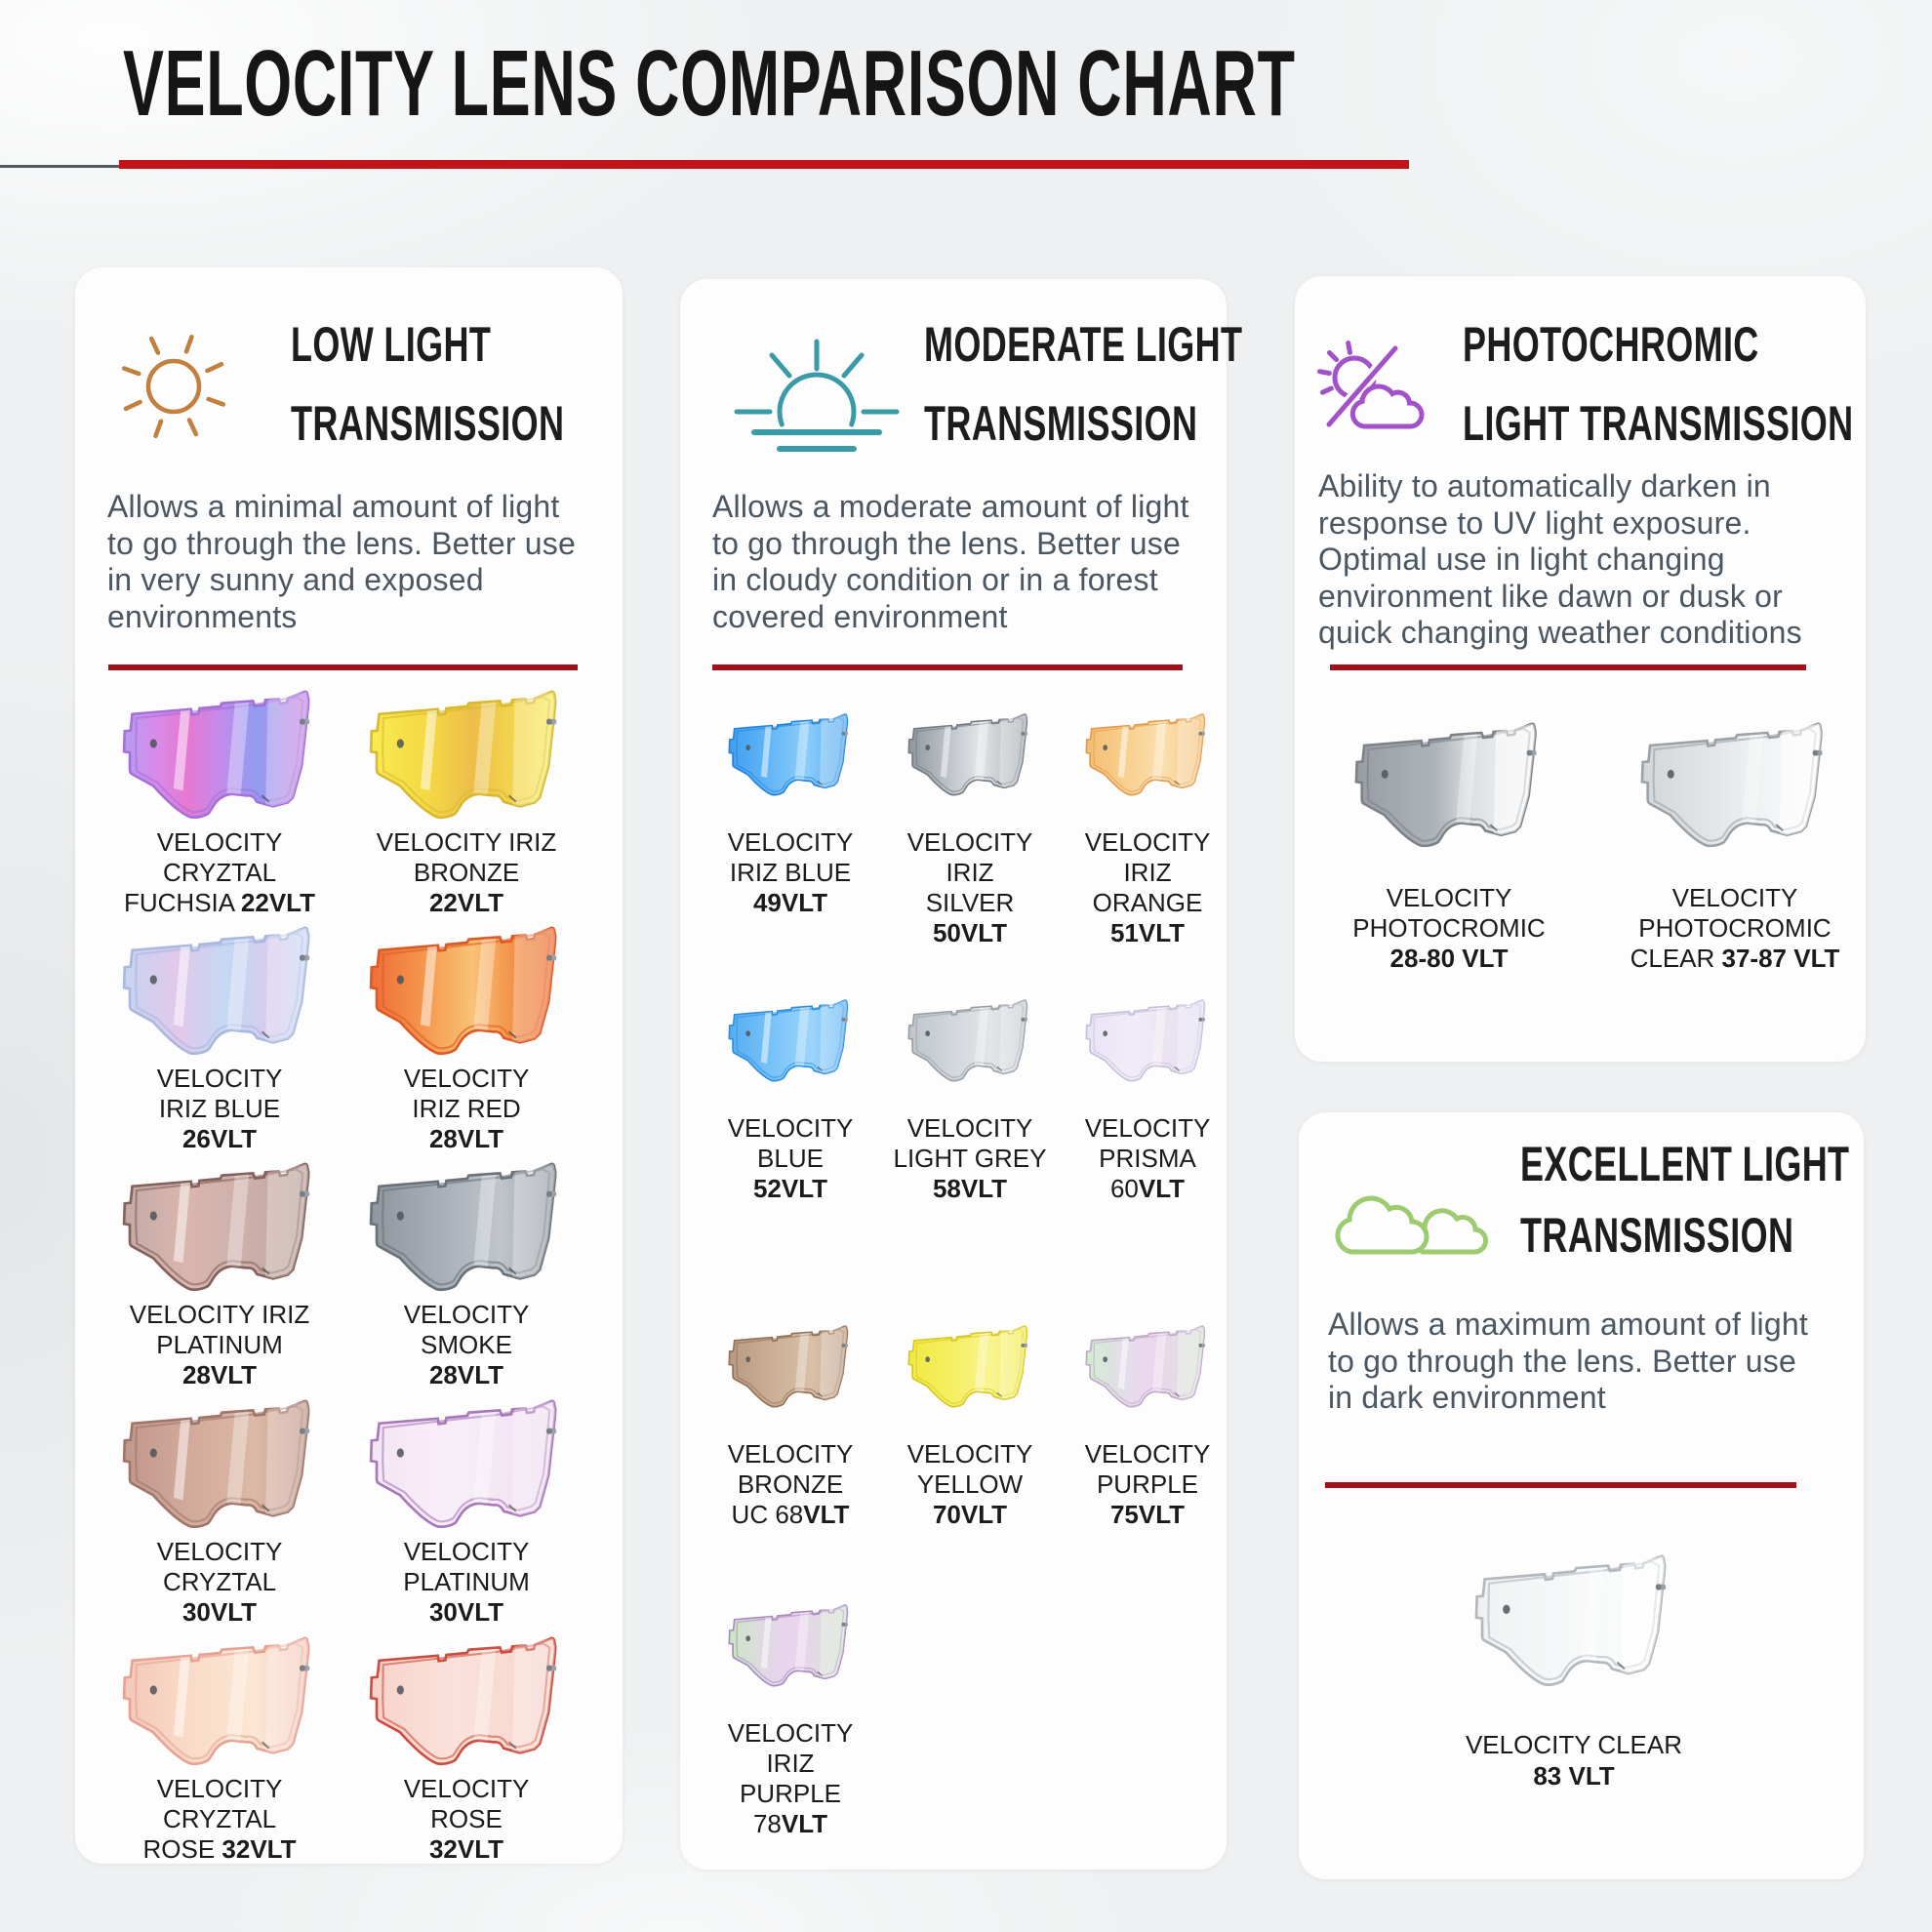  Describe the element at coordinates (219, 872) in the screenshot. I see `lens-label: VELOCITY CRYZTAL FUCHSIA 22VLT` at that location.